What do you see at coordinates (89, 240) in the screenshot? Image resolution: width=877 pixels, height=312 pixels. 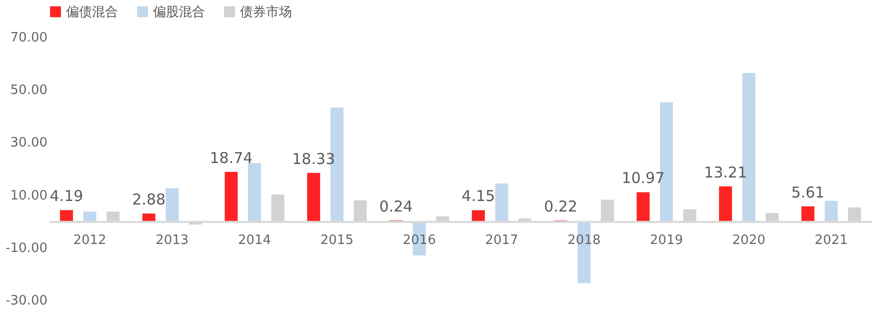 I see `x-tick-label: 2012` at bounding box center [89, 240].